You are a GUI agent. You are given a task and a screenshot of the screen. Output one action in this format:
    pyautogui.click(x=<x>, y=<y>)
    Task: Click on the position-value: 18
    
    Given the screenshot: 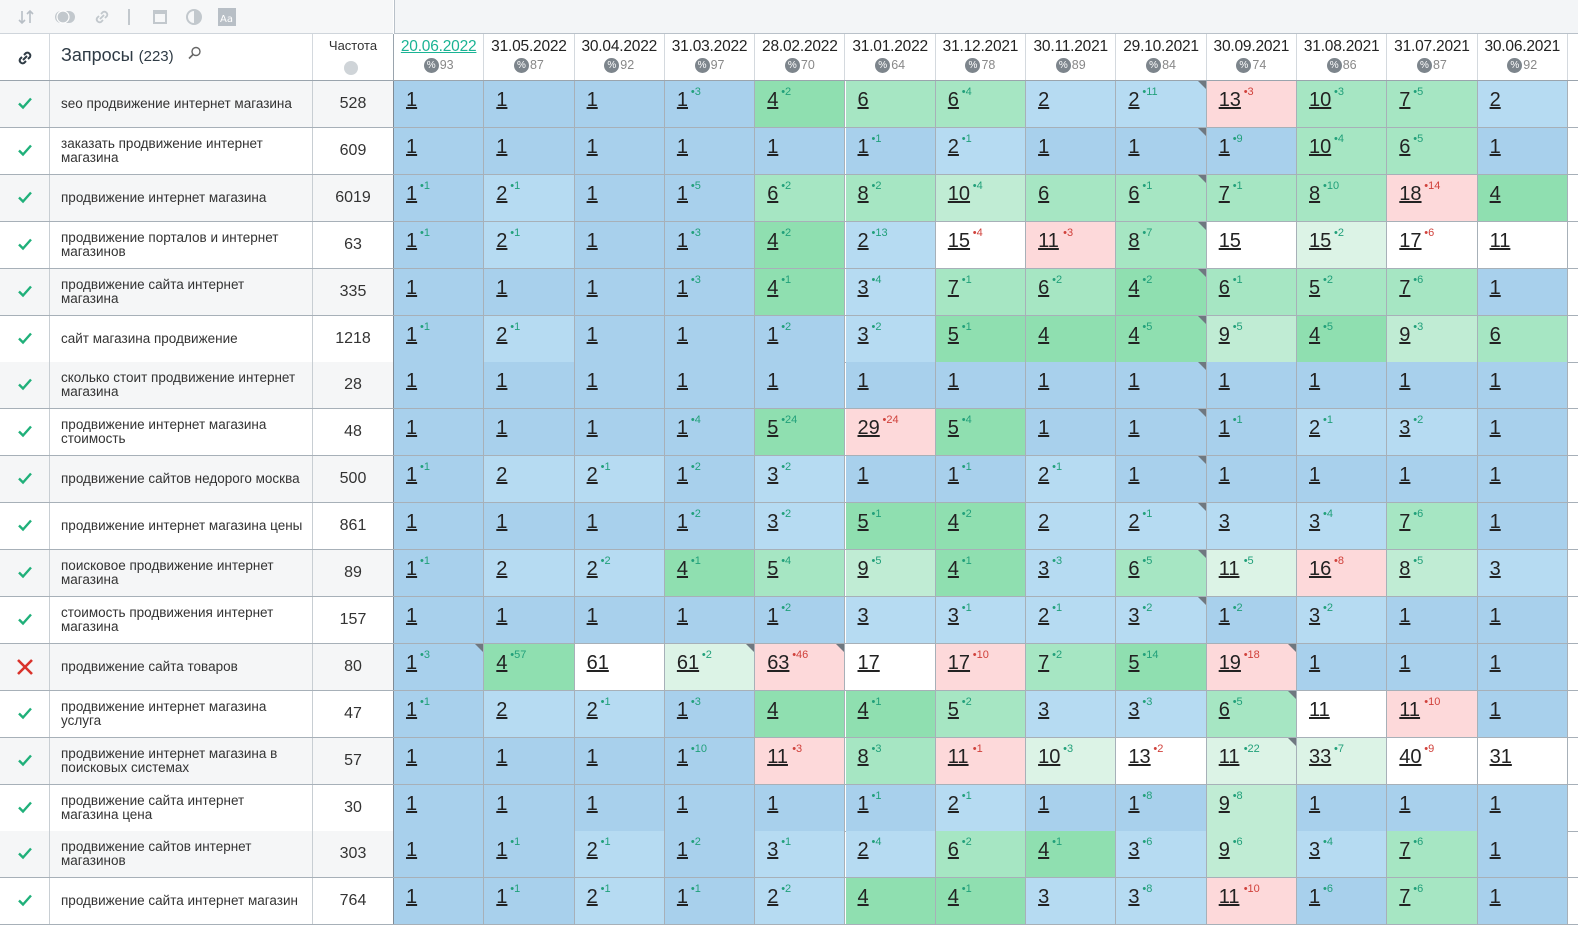 What is the action you would take?
    pyautogui.click(x=1410, y=193)
    